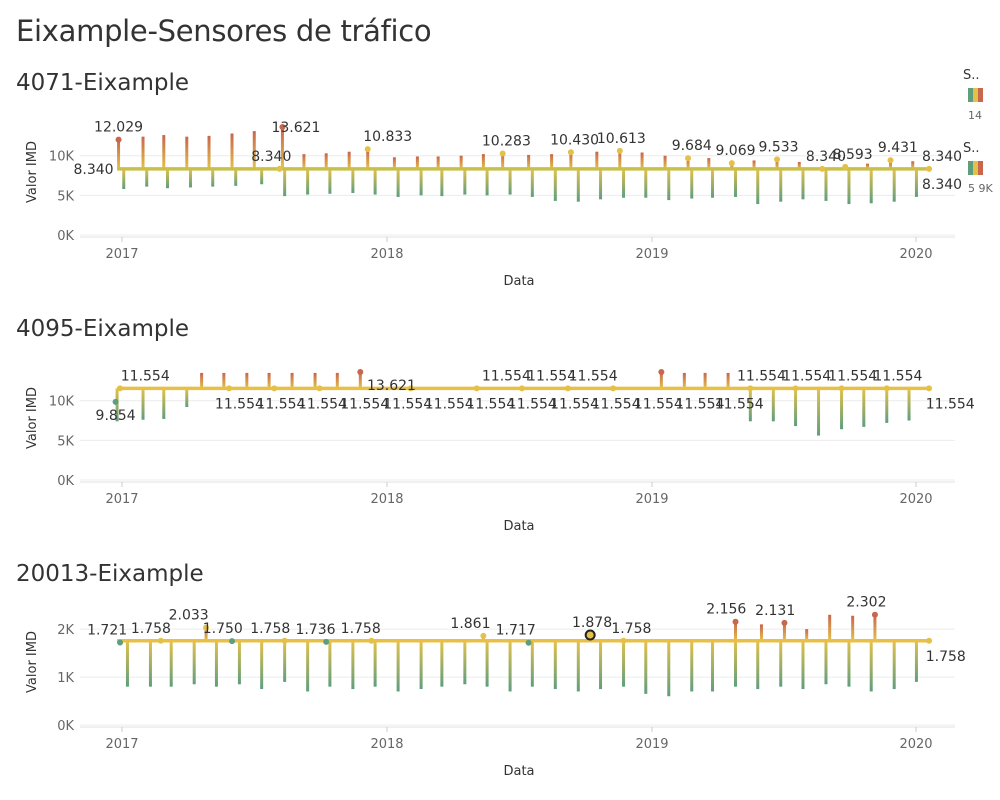 This screenshot has height=800, width=1000. Describe the element at coordinates (778, 147) in the screenshot. I see `data-label: 9.533` at that location.